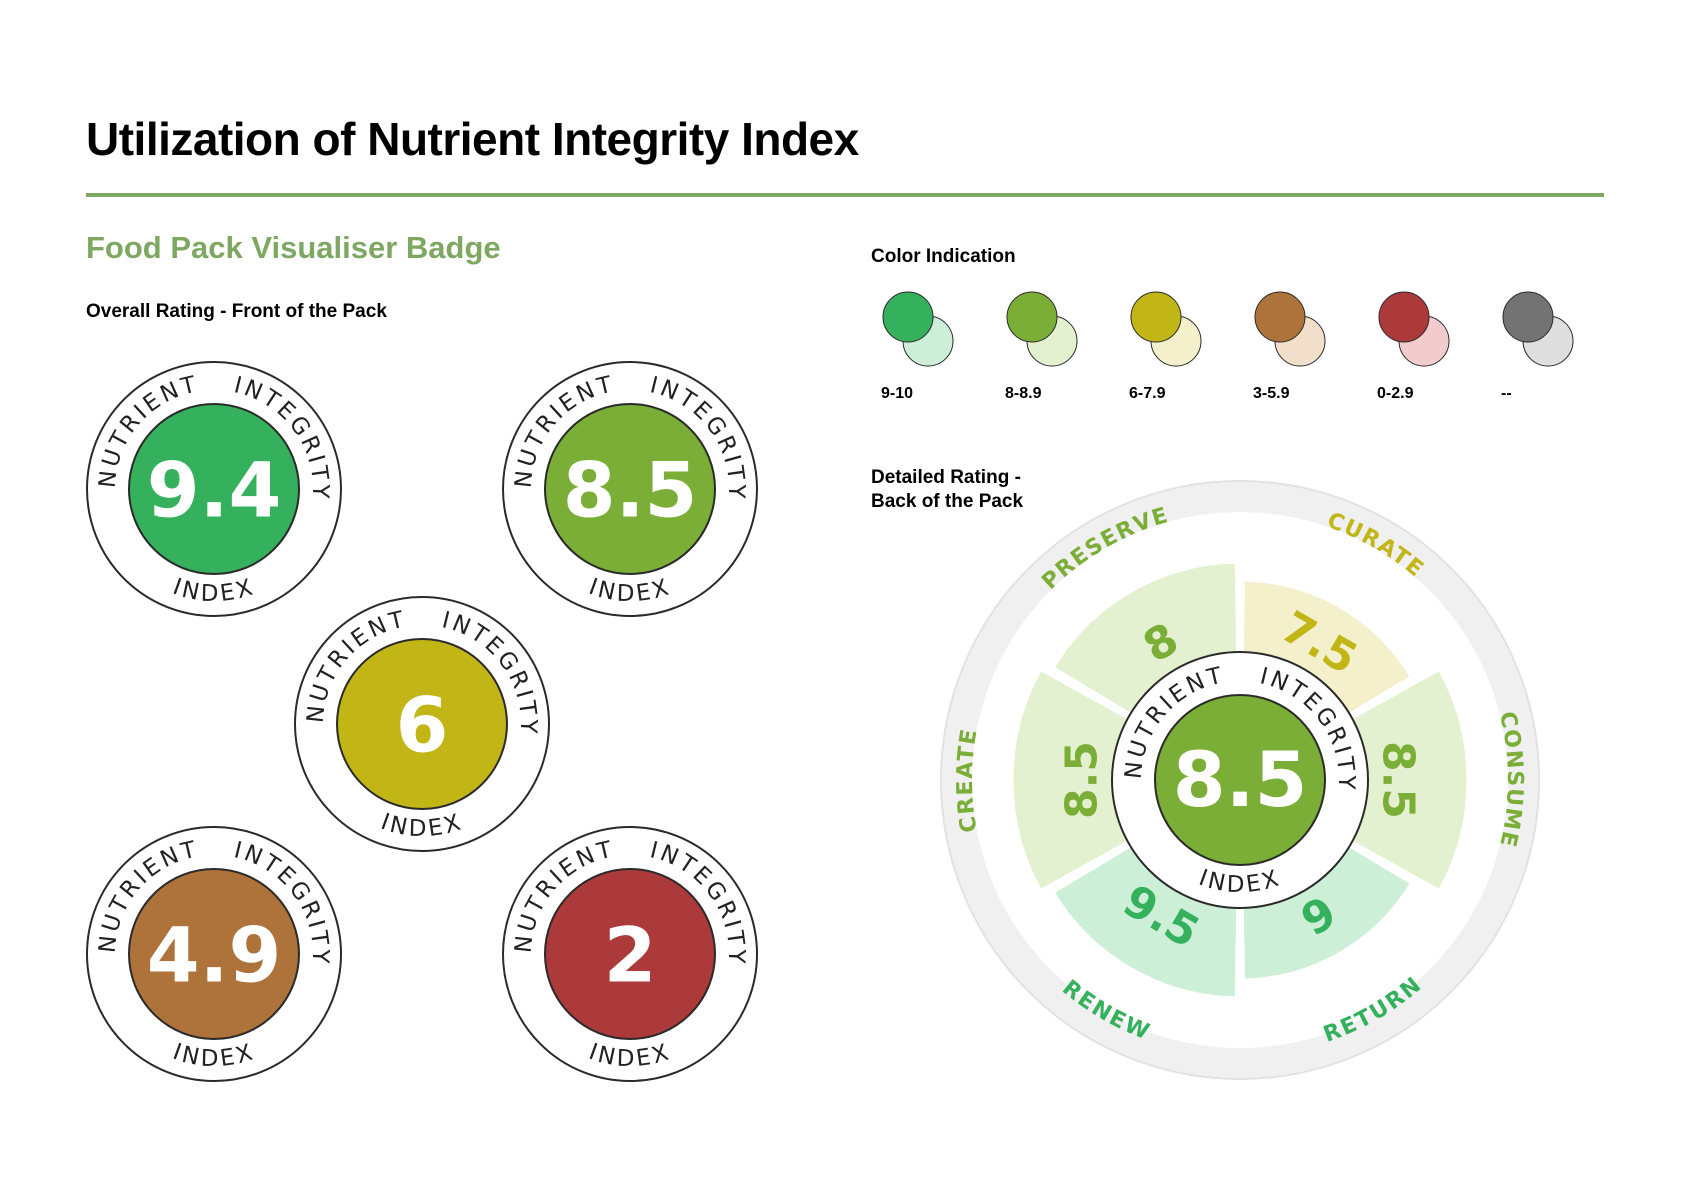  I want to click on wheel-label-create: CREATE, so click(968, 780).